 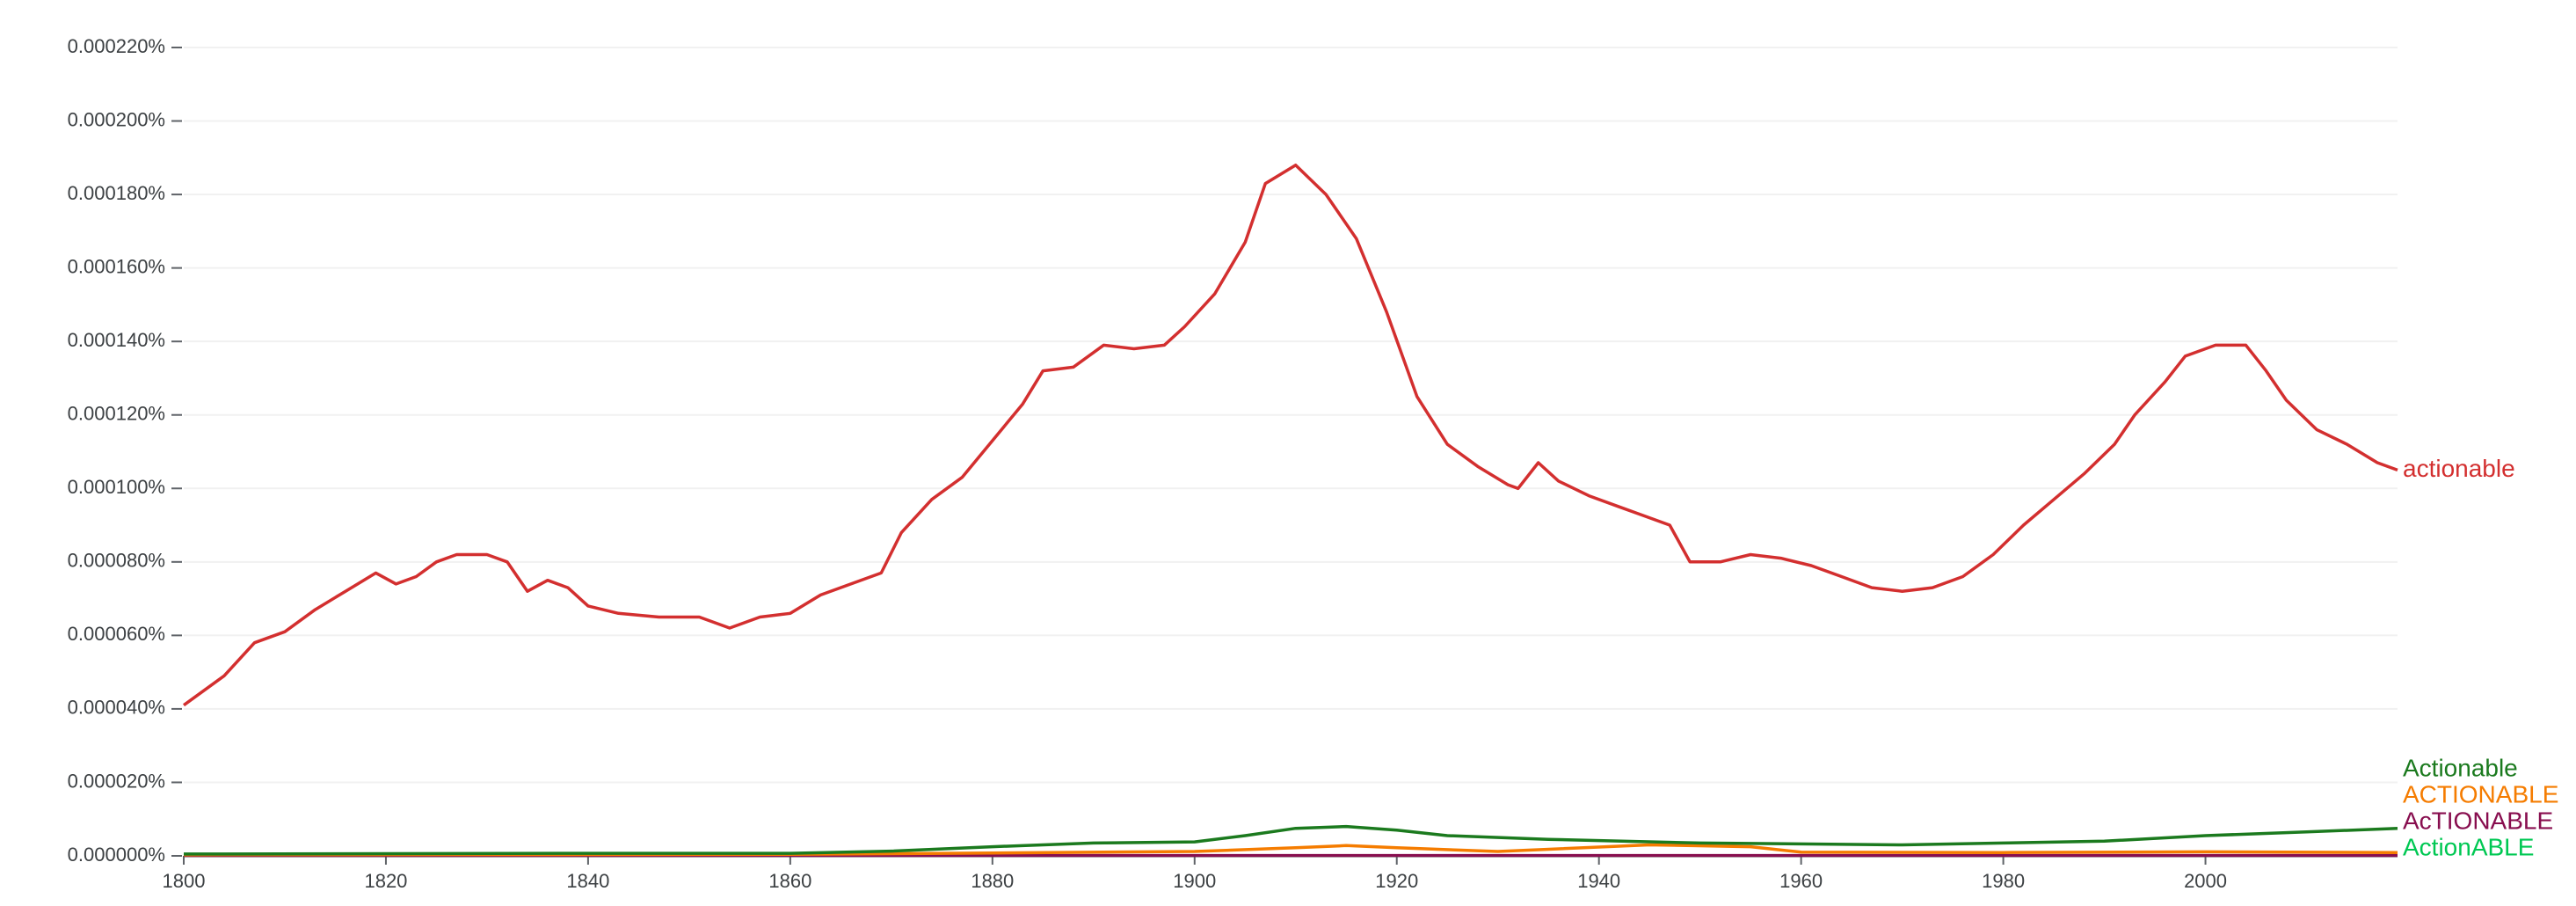 I want to click on x-tick-label: 1840, so click(x=587, y=881).